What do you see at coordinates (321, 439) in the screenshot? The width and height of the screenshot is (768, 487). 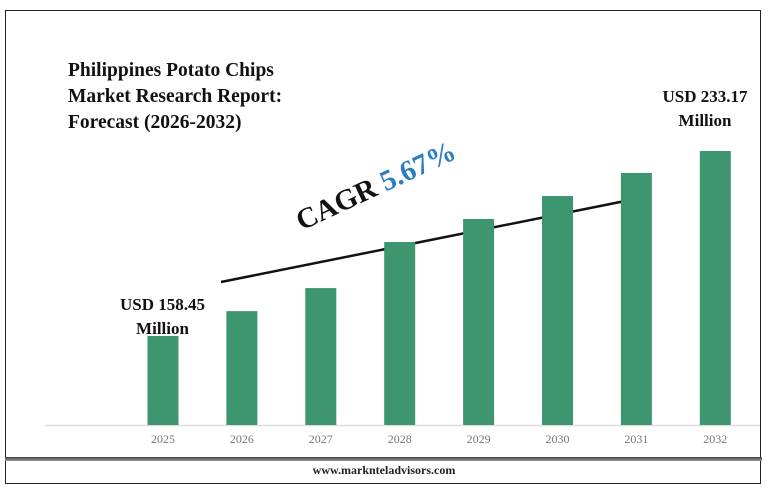 I see `x-tick-label: 2027` at bounding box center [321, 439].